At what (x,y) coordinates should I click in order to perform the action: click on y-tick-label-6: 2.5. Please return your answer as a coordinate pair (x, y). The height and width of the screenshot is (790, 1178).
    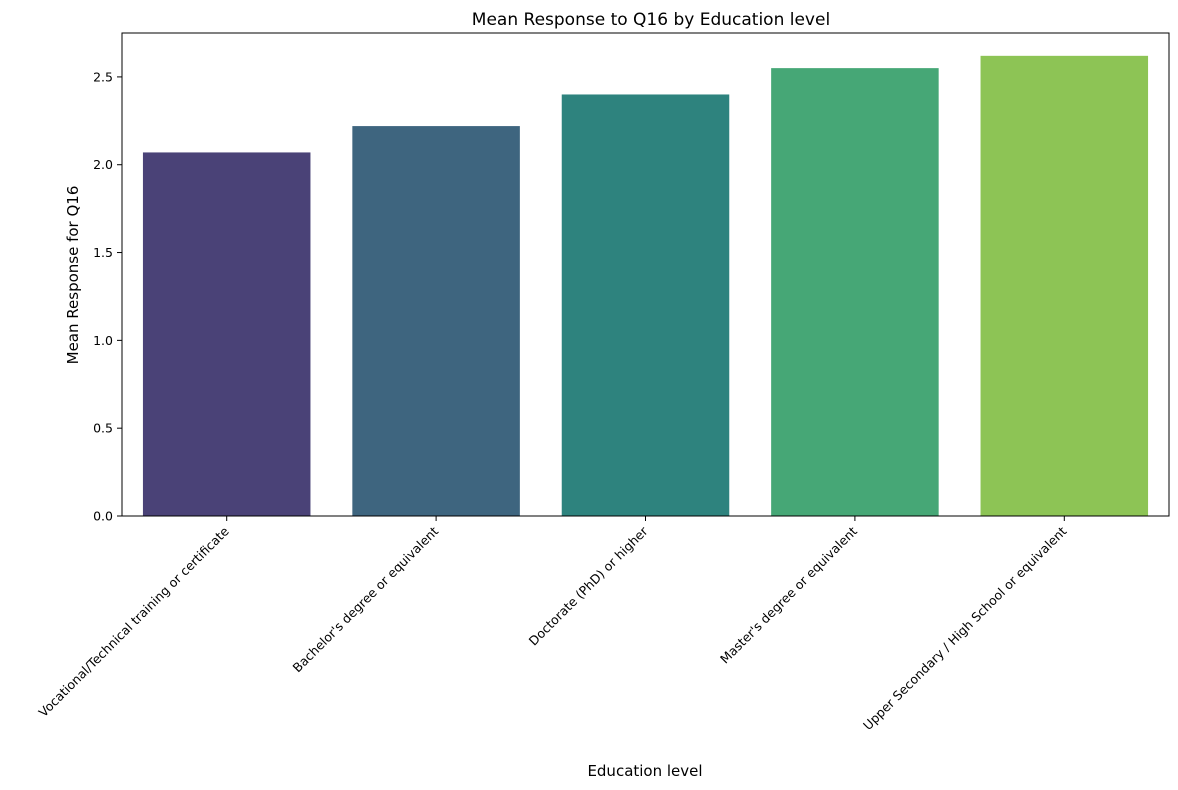
    Looking at the image, I should click on (103, 76).